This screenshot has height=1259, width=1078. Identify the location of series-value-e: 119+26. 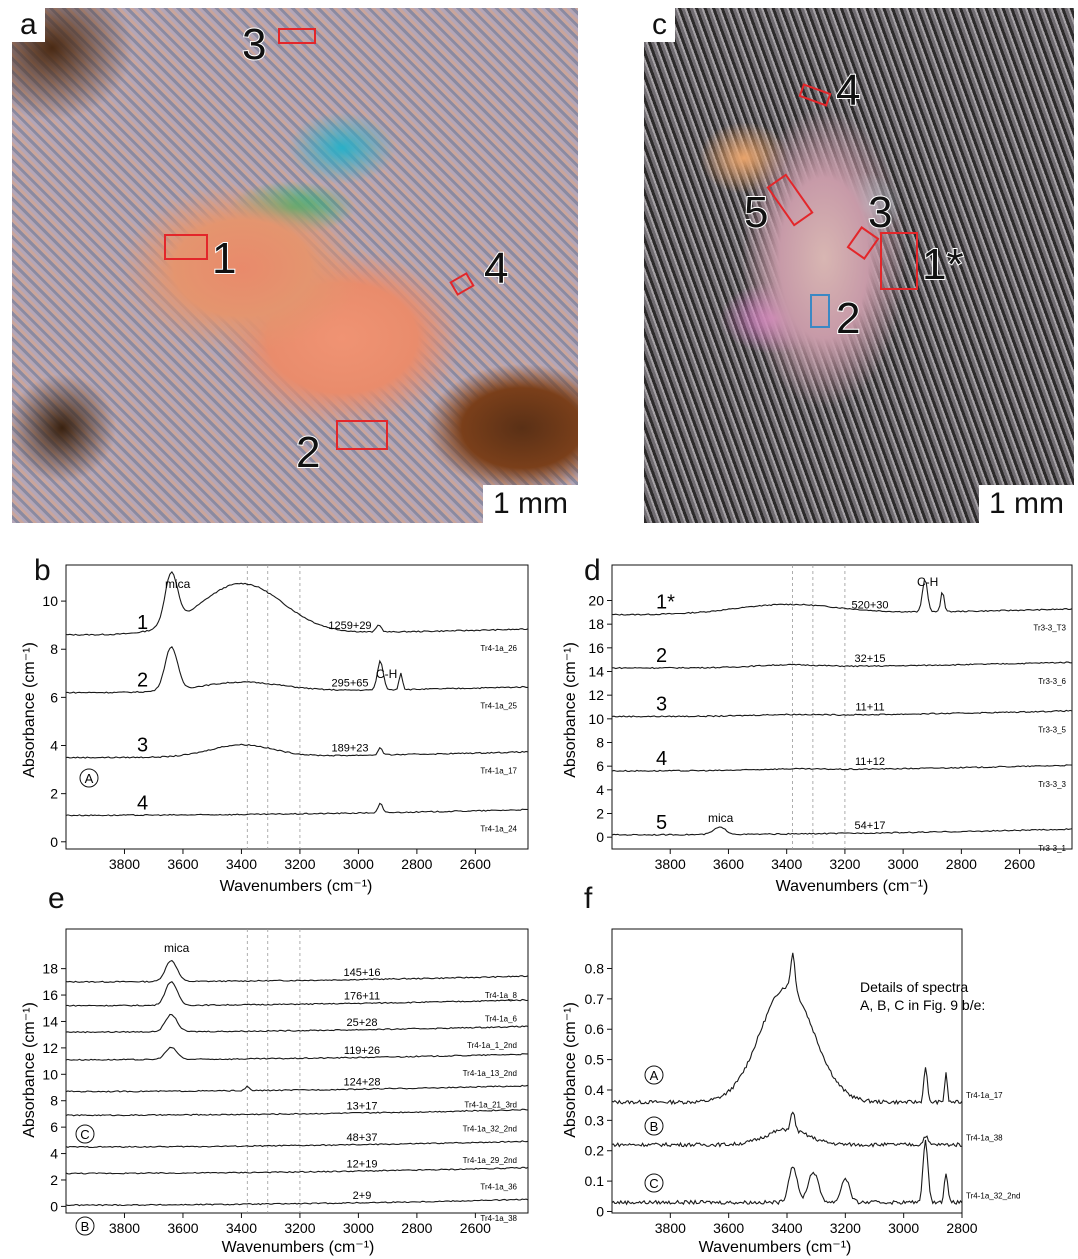
(362, 1051).